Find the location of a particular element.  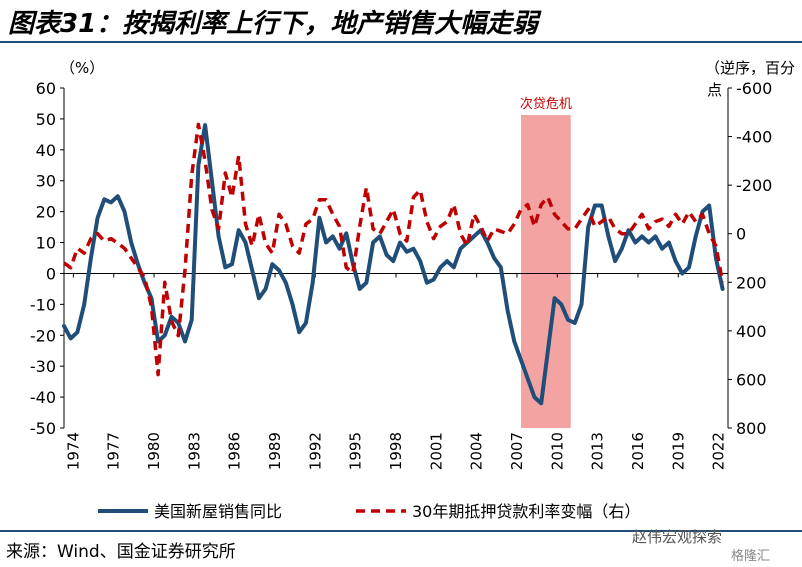

right-tick-label: -200 is located at coordinates (754, 185).